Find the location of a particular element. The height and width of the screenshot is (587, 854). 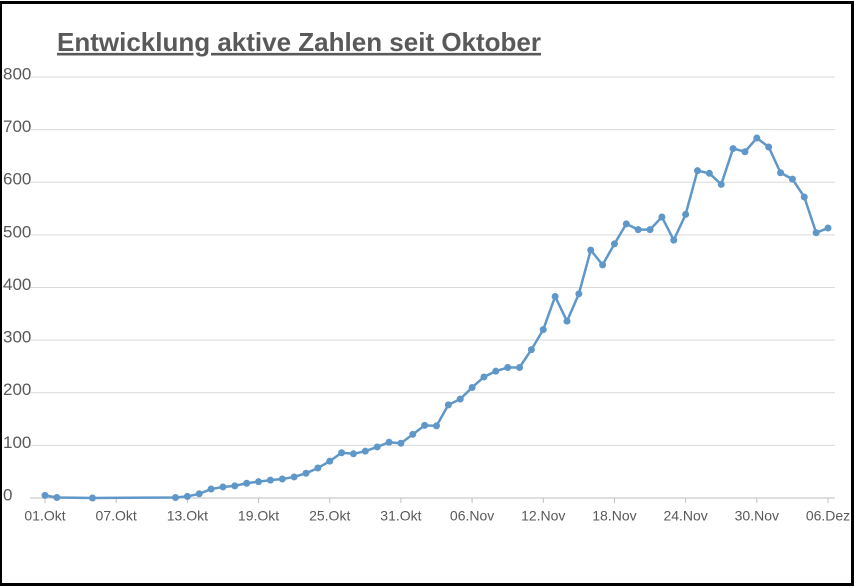

y-tick-label: 600 is located at coordinates (17, 179).